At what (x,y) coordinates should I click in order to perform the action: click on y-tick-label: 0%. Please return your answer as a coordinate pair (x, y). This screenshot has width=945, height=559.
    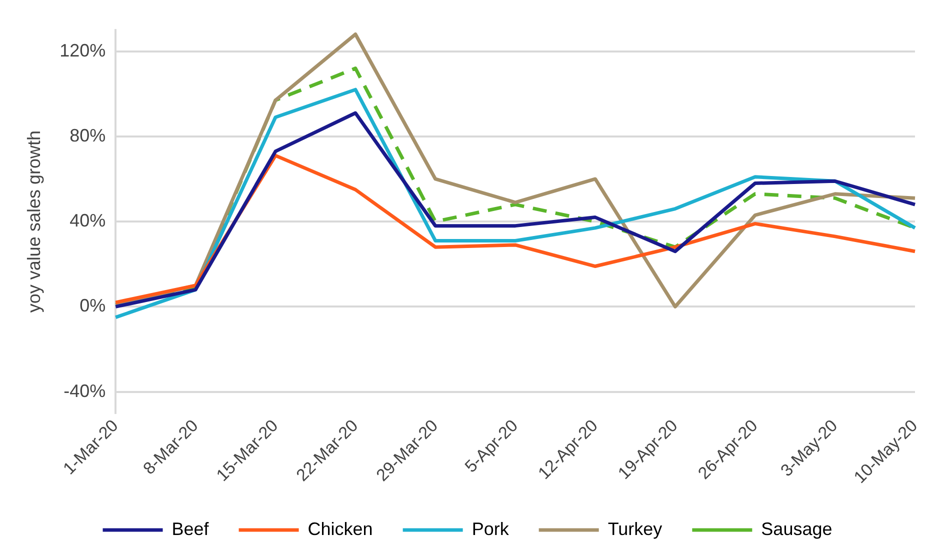
    Looking at the image, I should click on (93, 306).